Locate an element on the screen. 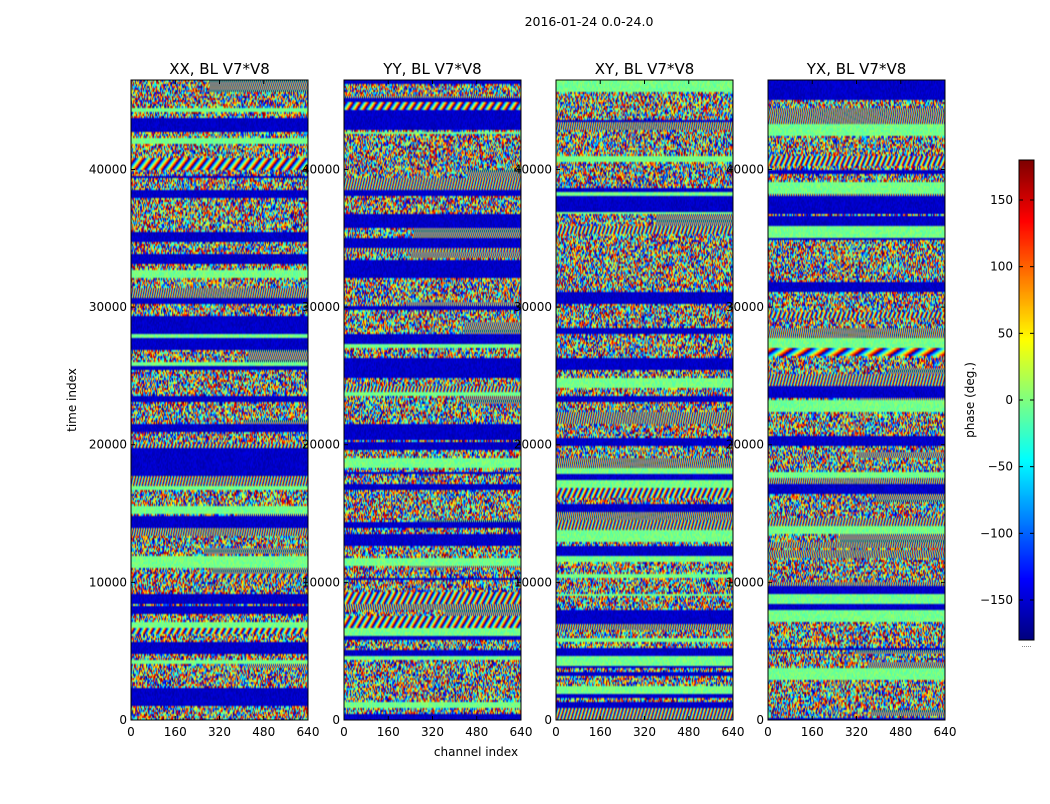 The height and width of the screenshot is (804, 1050). colorbar-tick-label: 150 is located at coordinates (1001, 200).